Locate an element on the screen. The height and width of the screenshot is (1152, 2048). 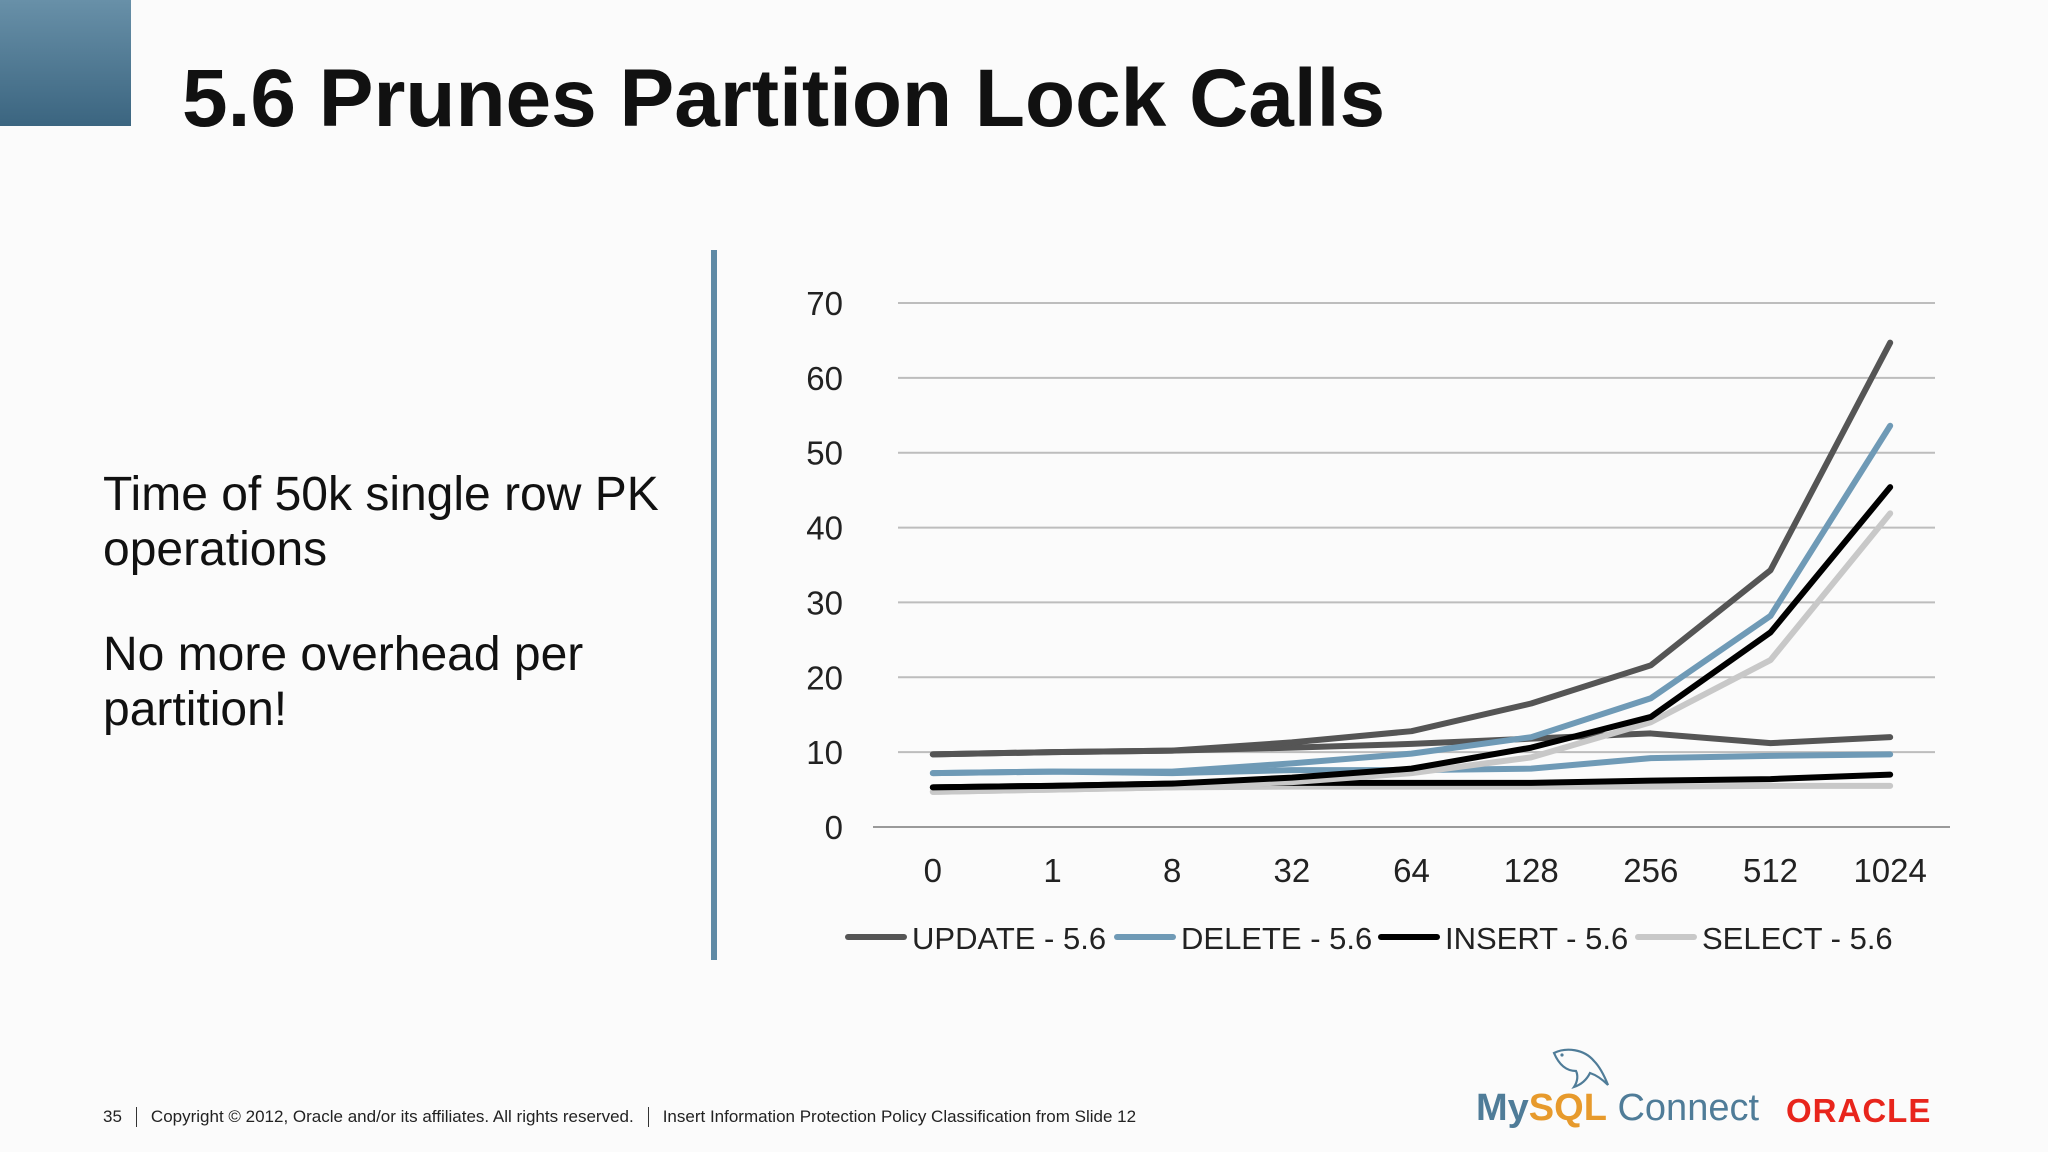
y-tick-label: 20 is located at coordinates (824, 677).